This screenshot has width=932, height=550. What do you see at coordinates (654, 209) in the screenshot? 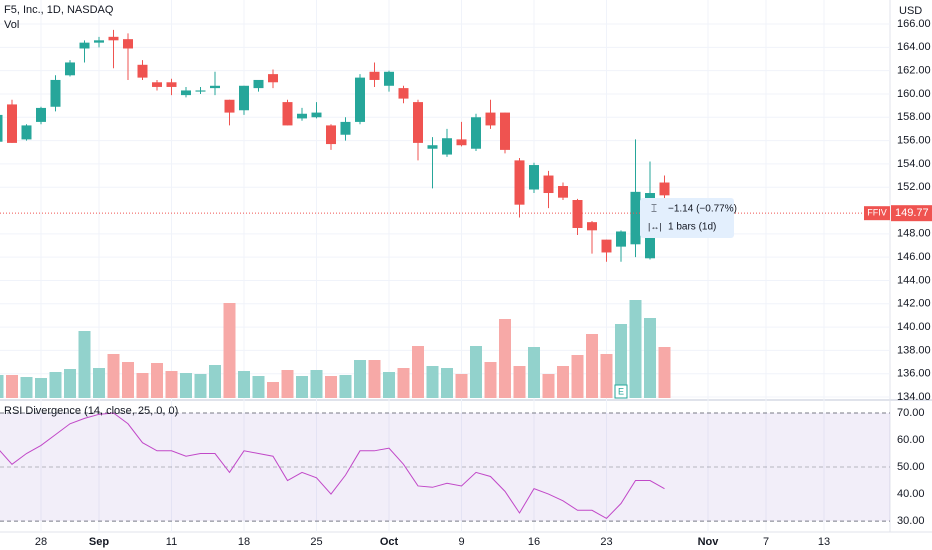
I see `measure-icon: ⌶` at bounding box center [654, 209].